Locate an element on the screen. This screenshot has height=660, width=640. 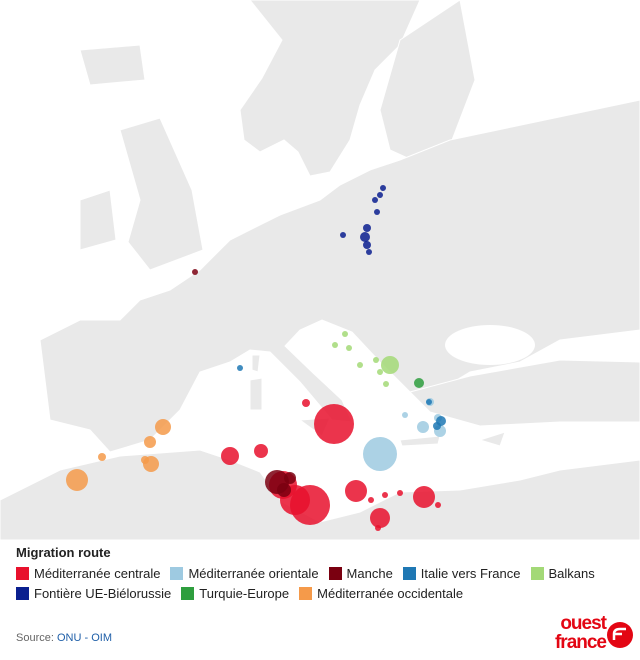
logo: ouest france is located at coordinates (594, 633).